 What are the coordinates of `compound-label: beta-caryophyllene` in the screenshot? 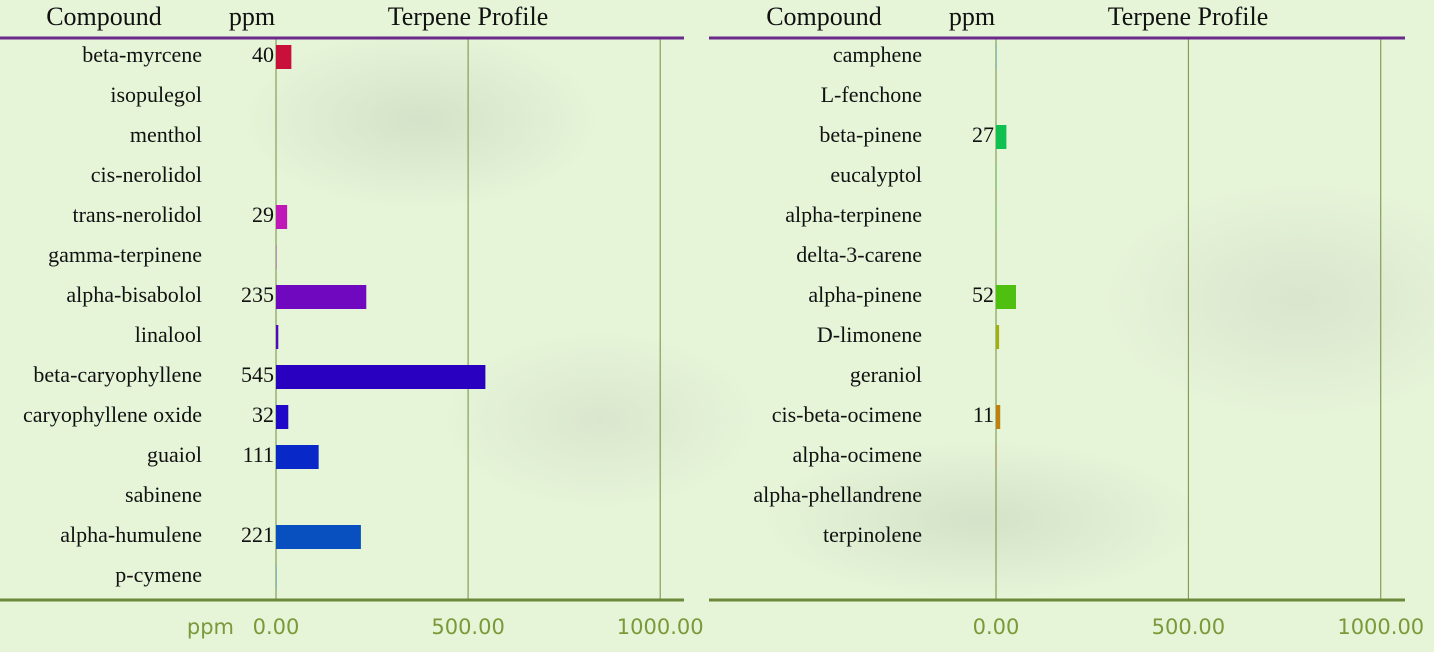 It's located at (117, 374).